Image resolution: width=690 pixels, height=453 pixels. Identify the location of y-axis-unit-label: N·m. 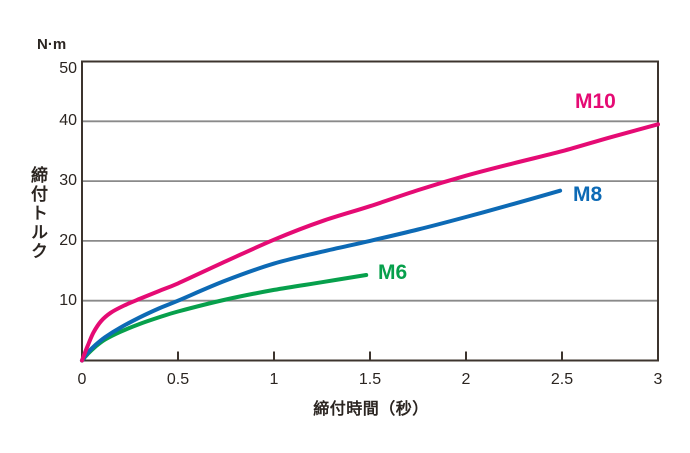
(52, 44).